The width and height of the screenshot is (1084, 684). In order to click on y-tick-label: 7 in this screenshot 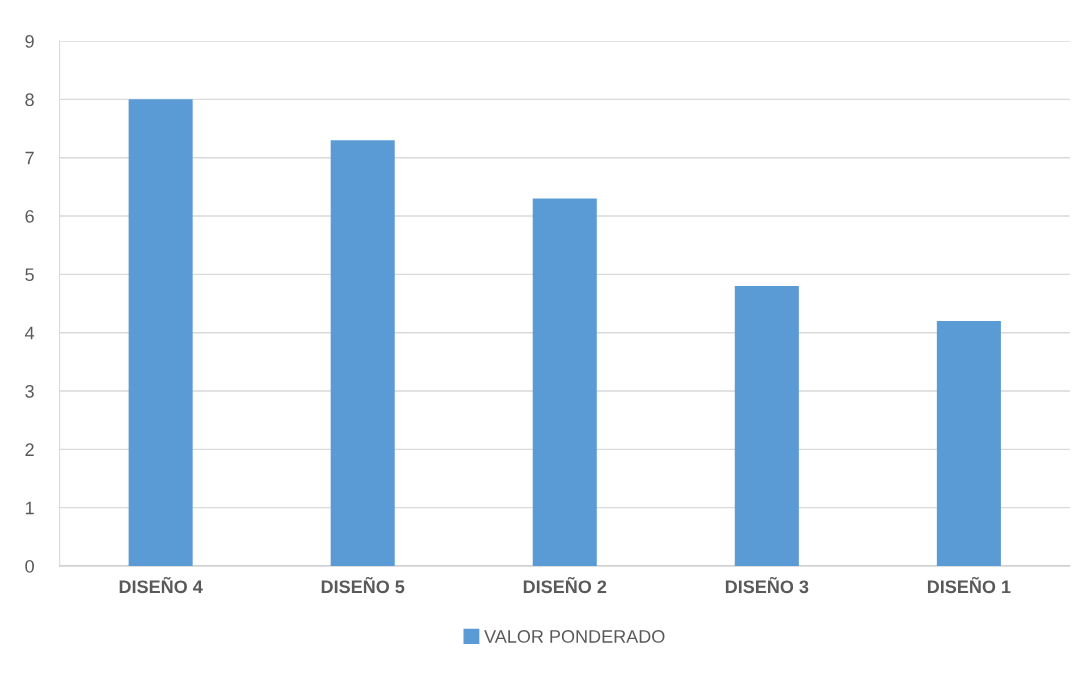, I will do `click(29, 158)`.